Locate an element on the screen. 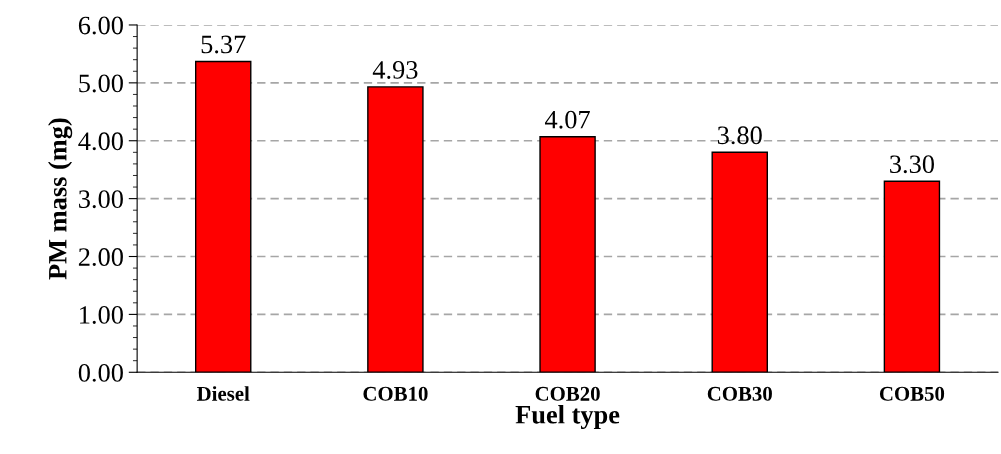  data-label: 3.30 is located at coordinates (912, 164).